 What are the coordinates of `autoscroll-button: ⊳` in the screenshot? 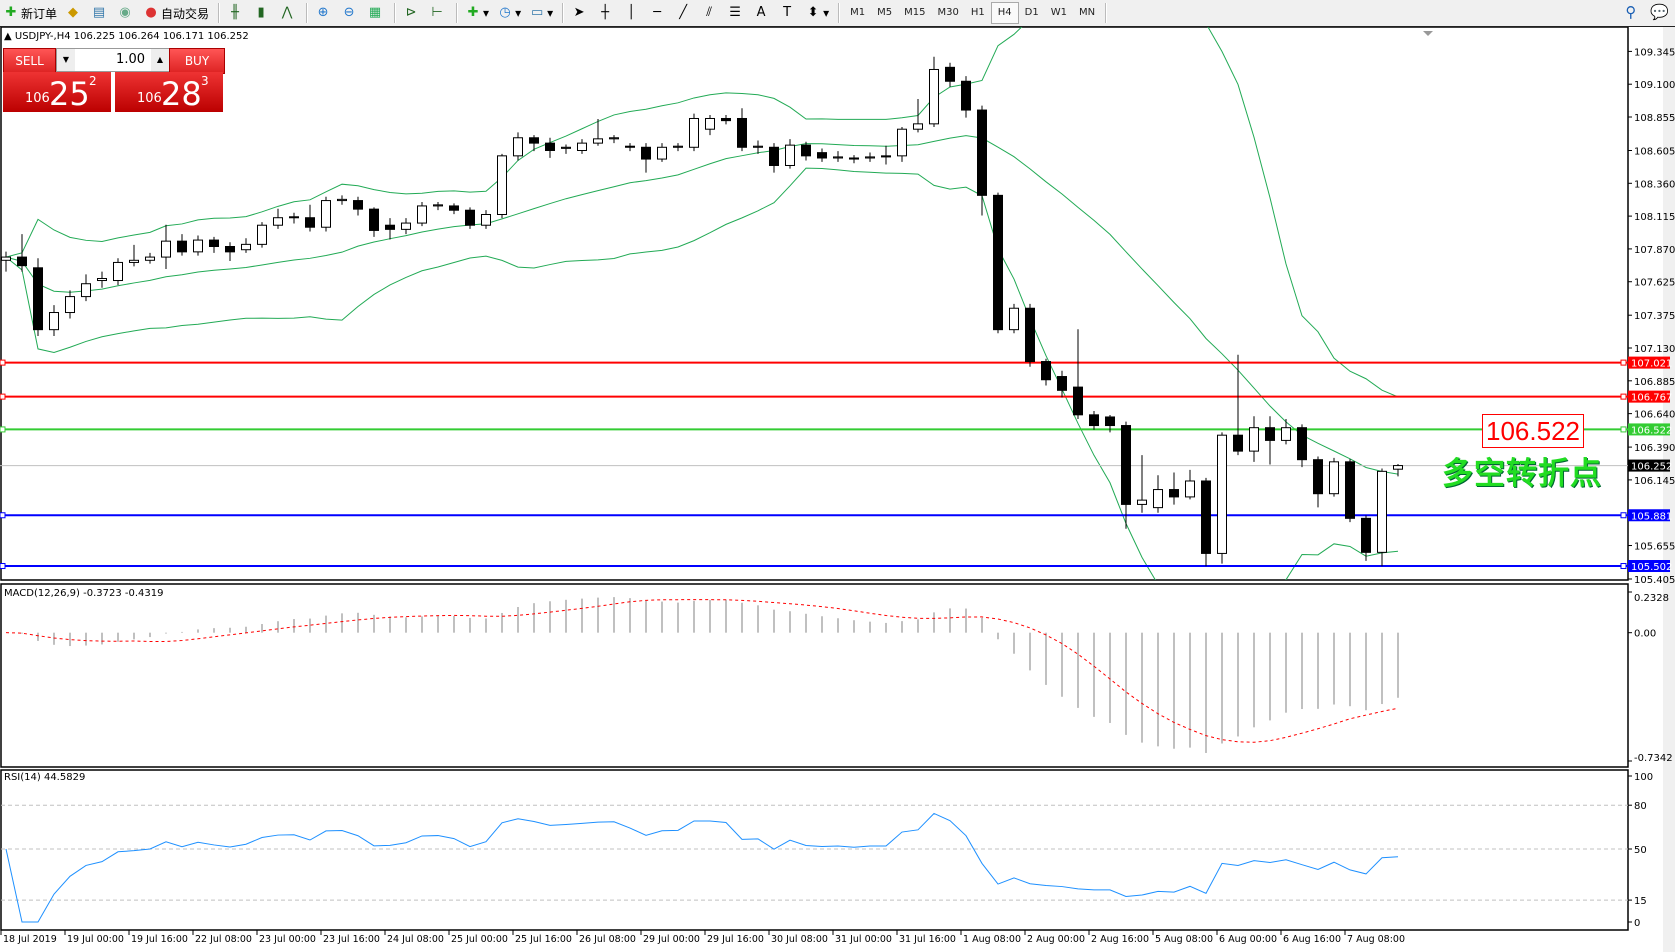 It's located at (412, 13).